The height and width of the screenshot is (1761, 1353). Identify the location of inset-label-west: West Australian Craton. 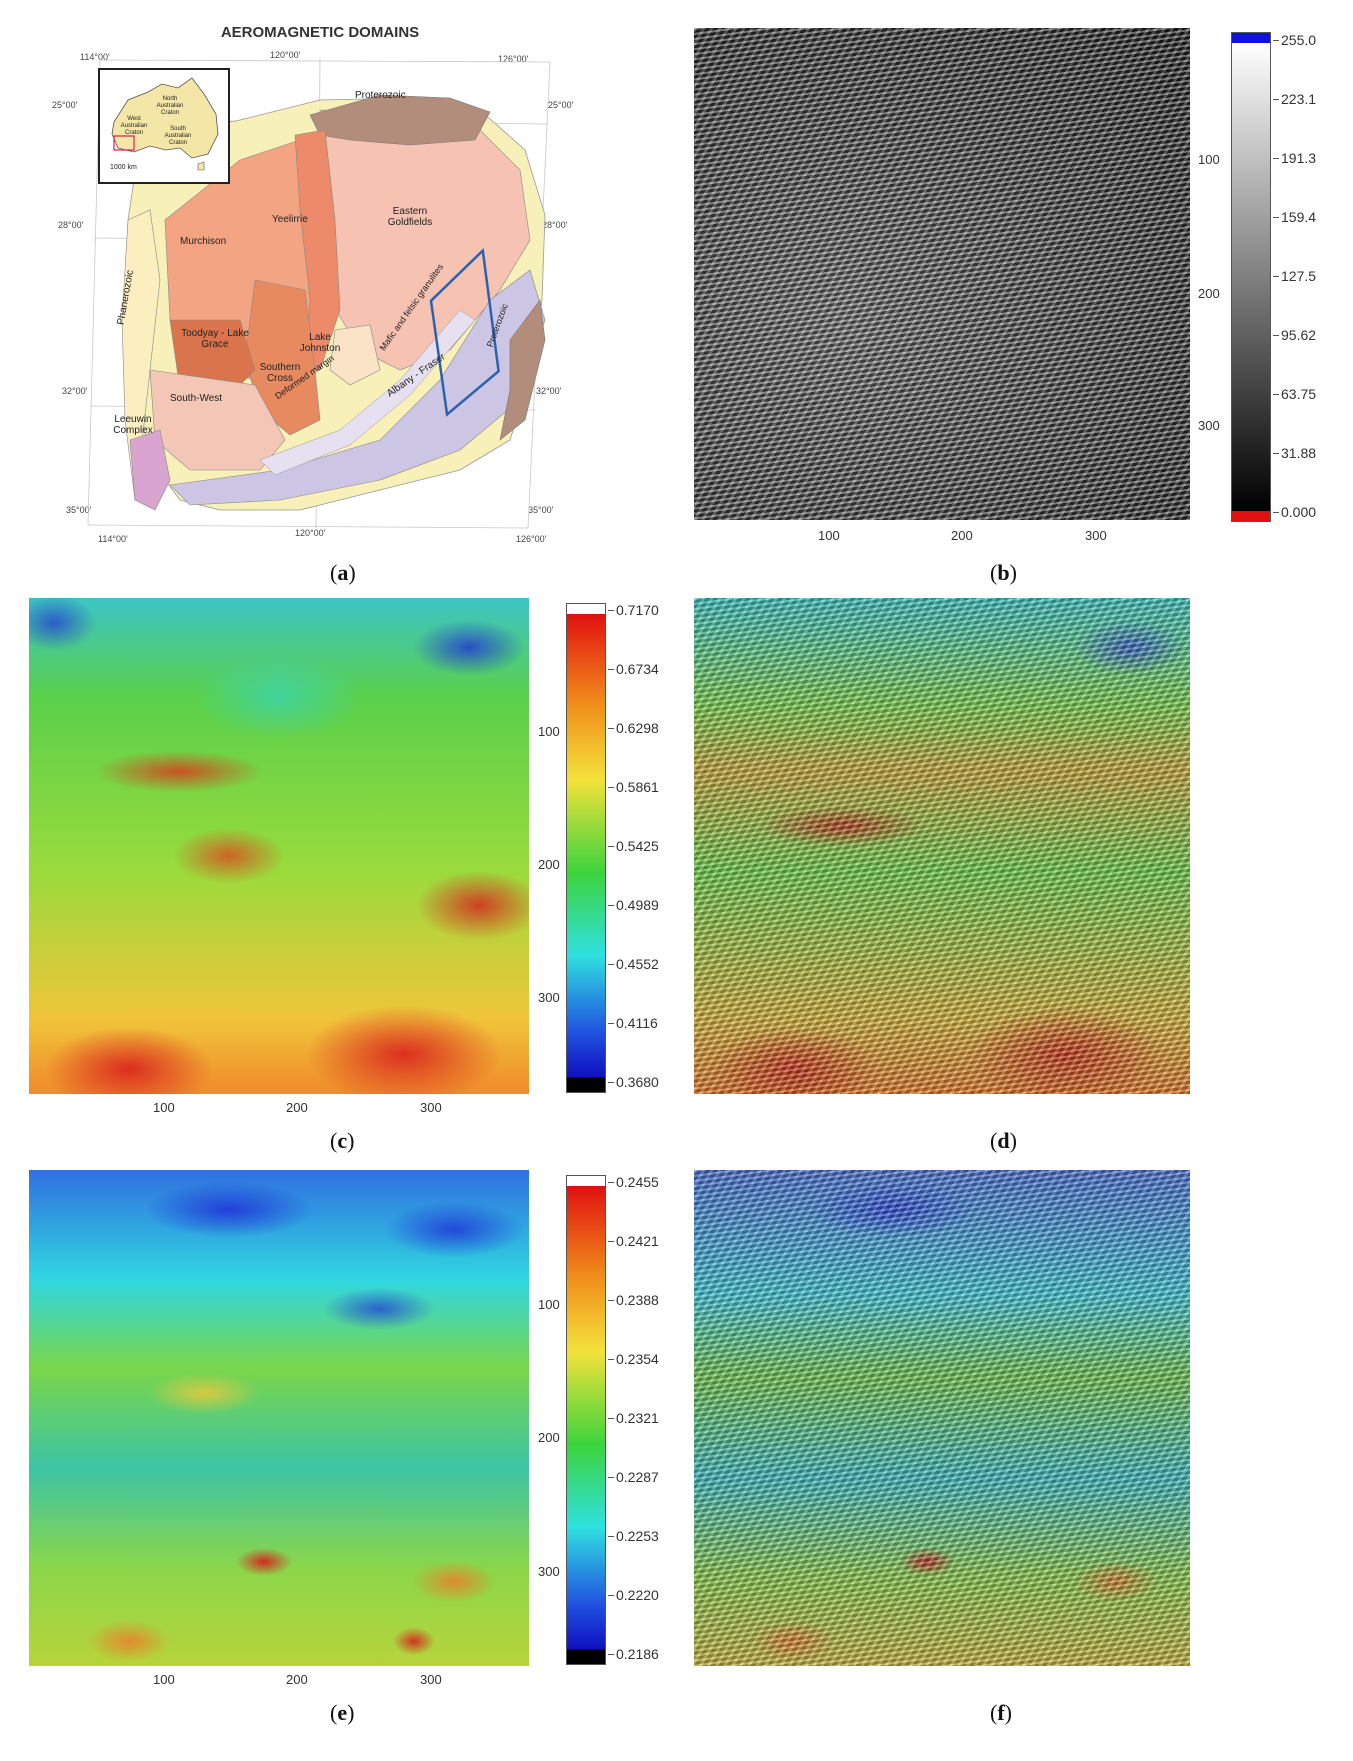
(134, 126).